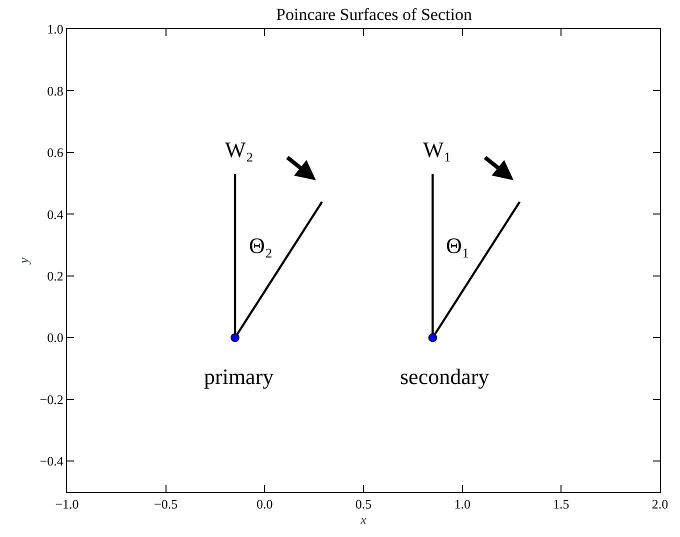 The image size is (680, 537). What do you see at coordinates (660, 504) in the screenshot?
I see `x-tick-label: 2.0` at bounding box center [660, 504].